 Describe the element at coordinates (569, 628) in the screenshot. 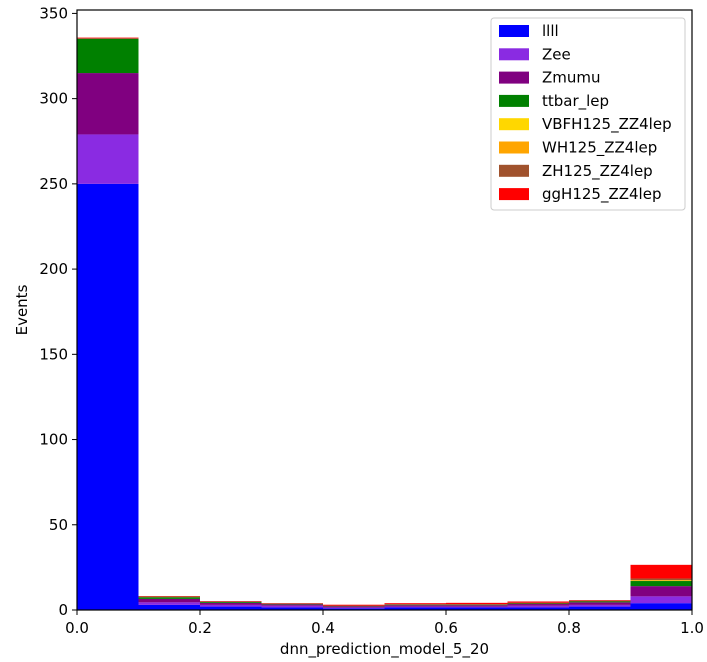

I see `x-tick-label: 0.8` at that location.